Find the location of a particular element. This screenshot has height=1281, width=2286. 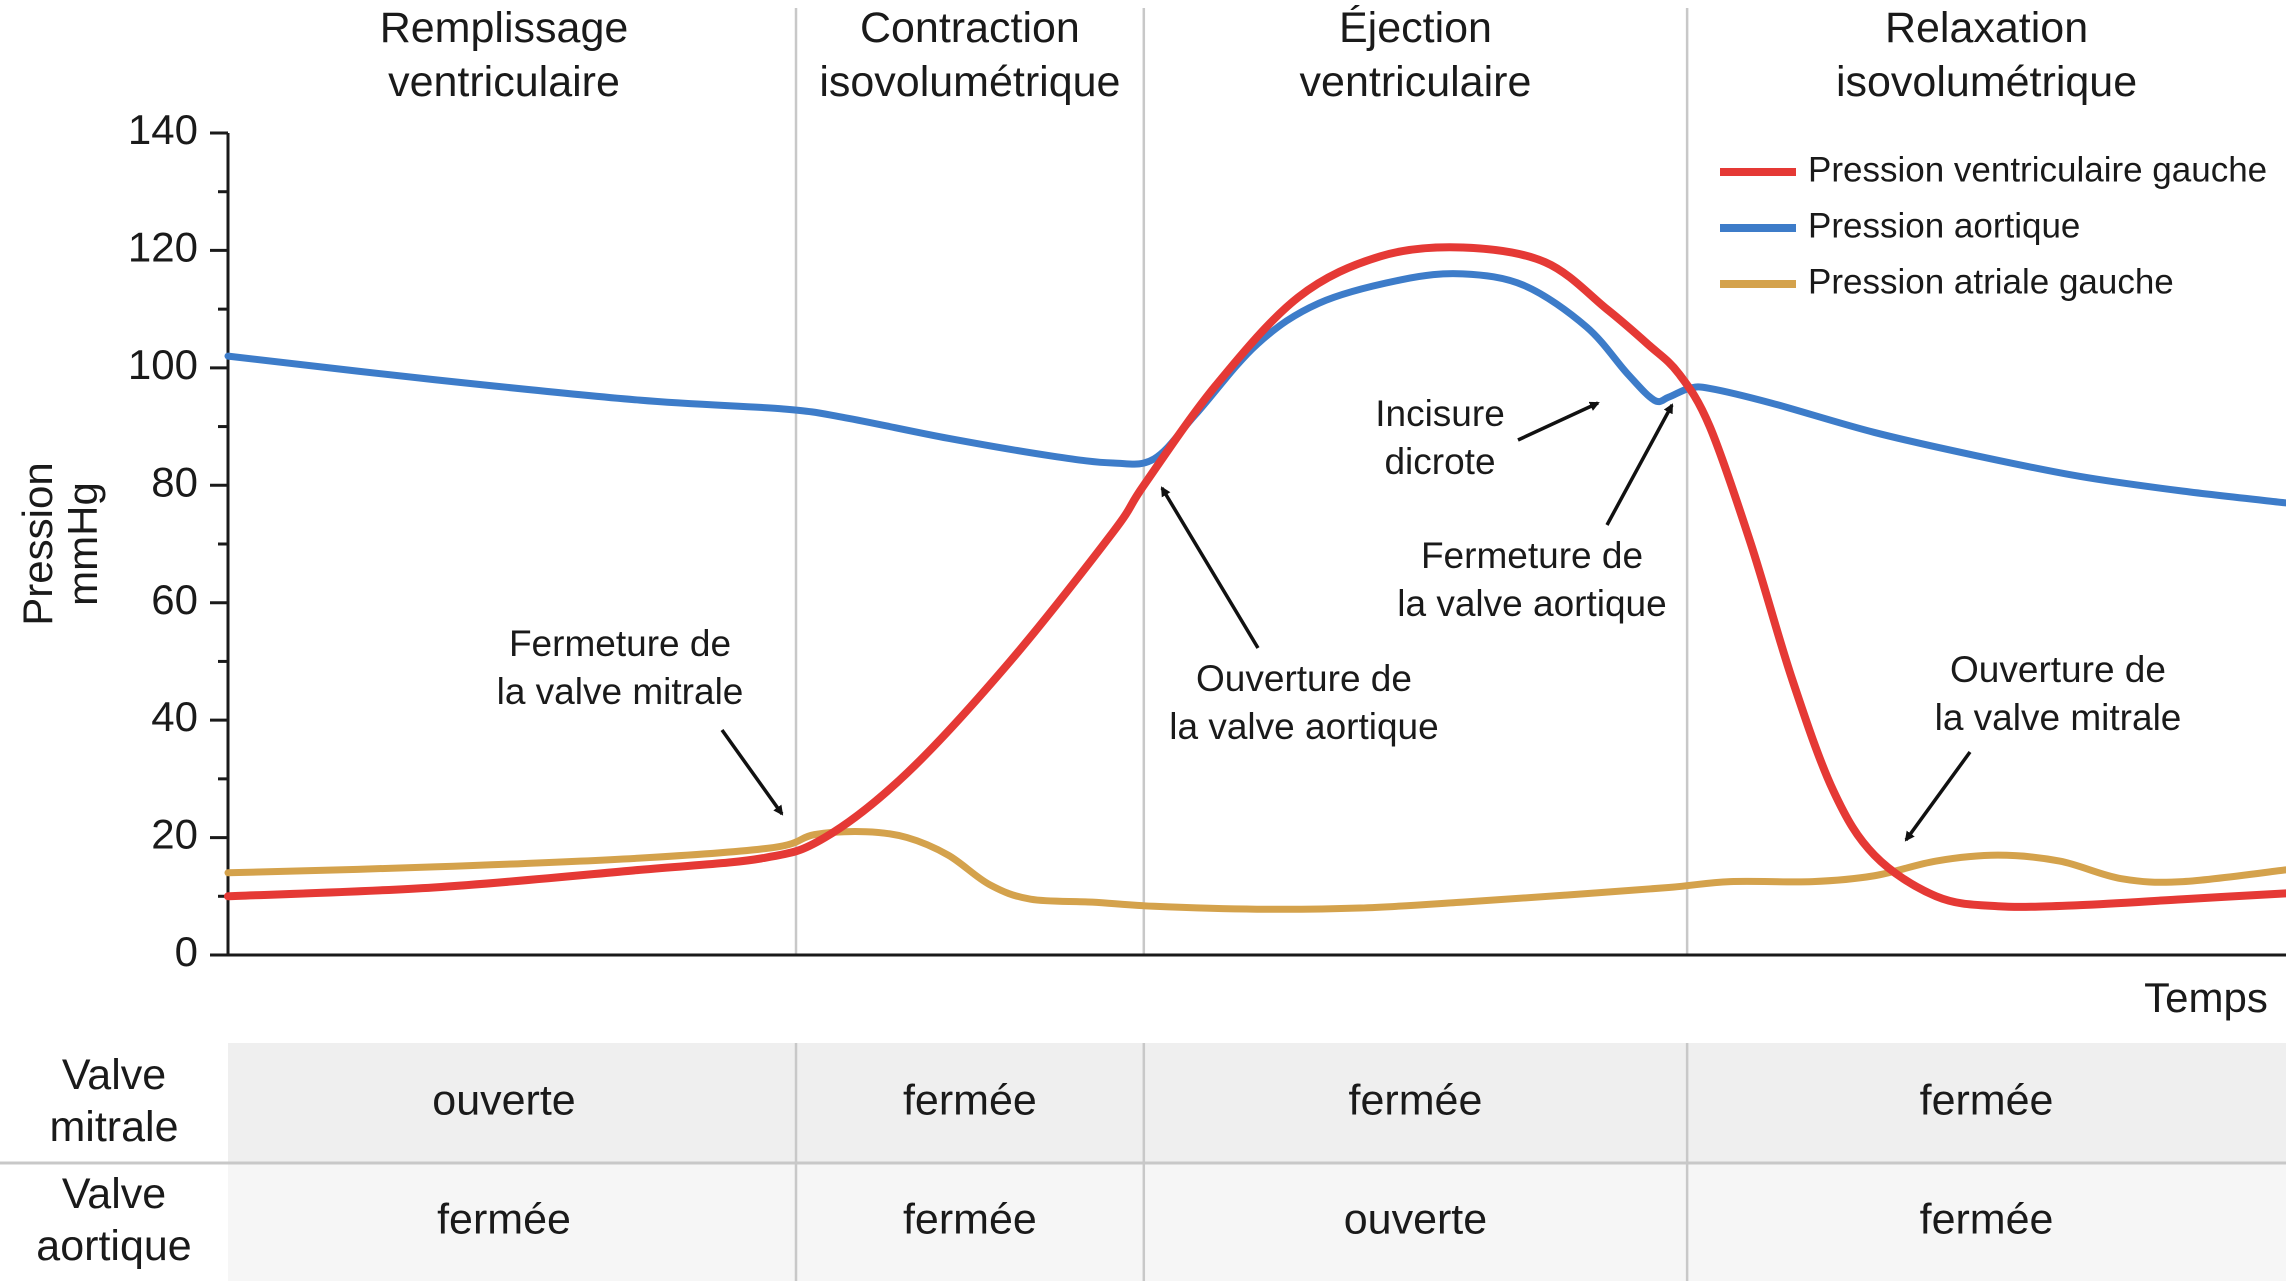

left-atrial-pressure-line is located at coordinates (1255, 870).